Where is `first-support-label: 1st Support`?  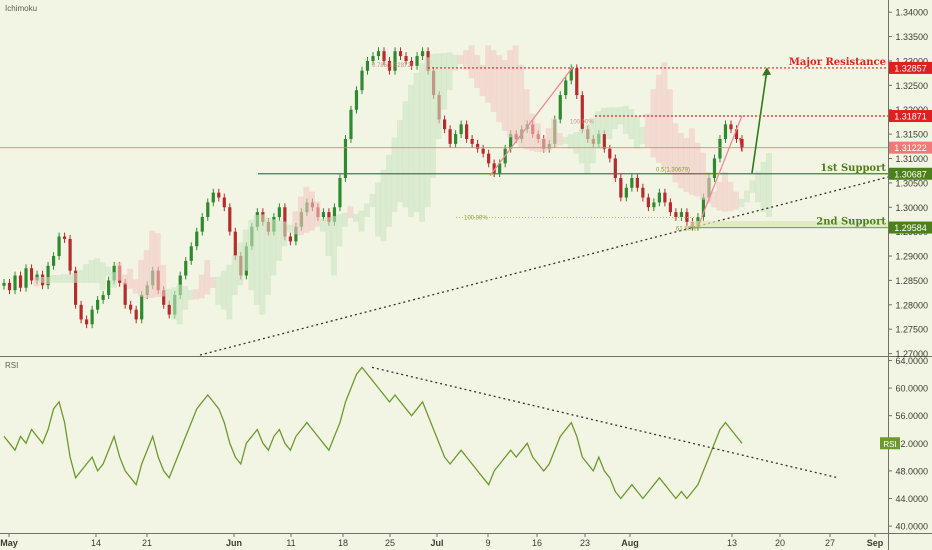 first-support-label: 1st Support is located at coordinates (853, 168).